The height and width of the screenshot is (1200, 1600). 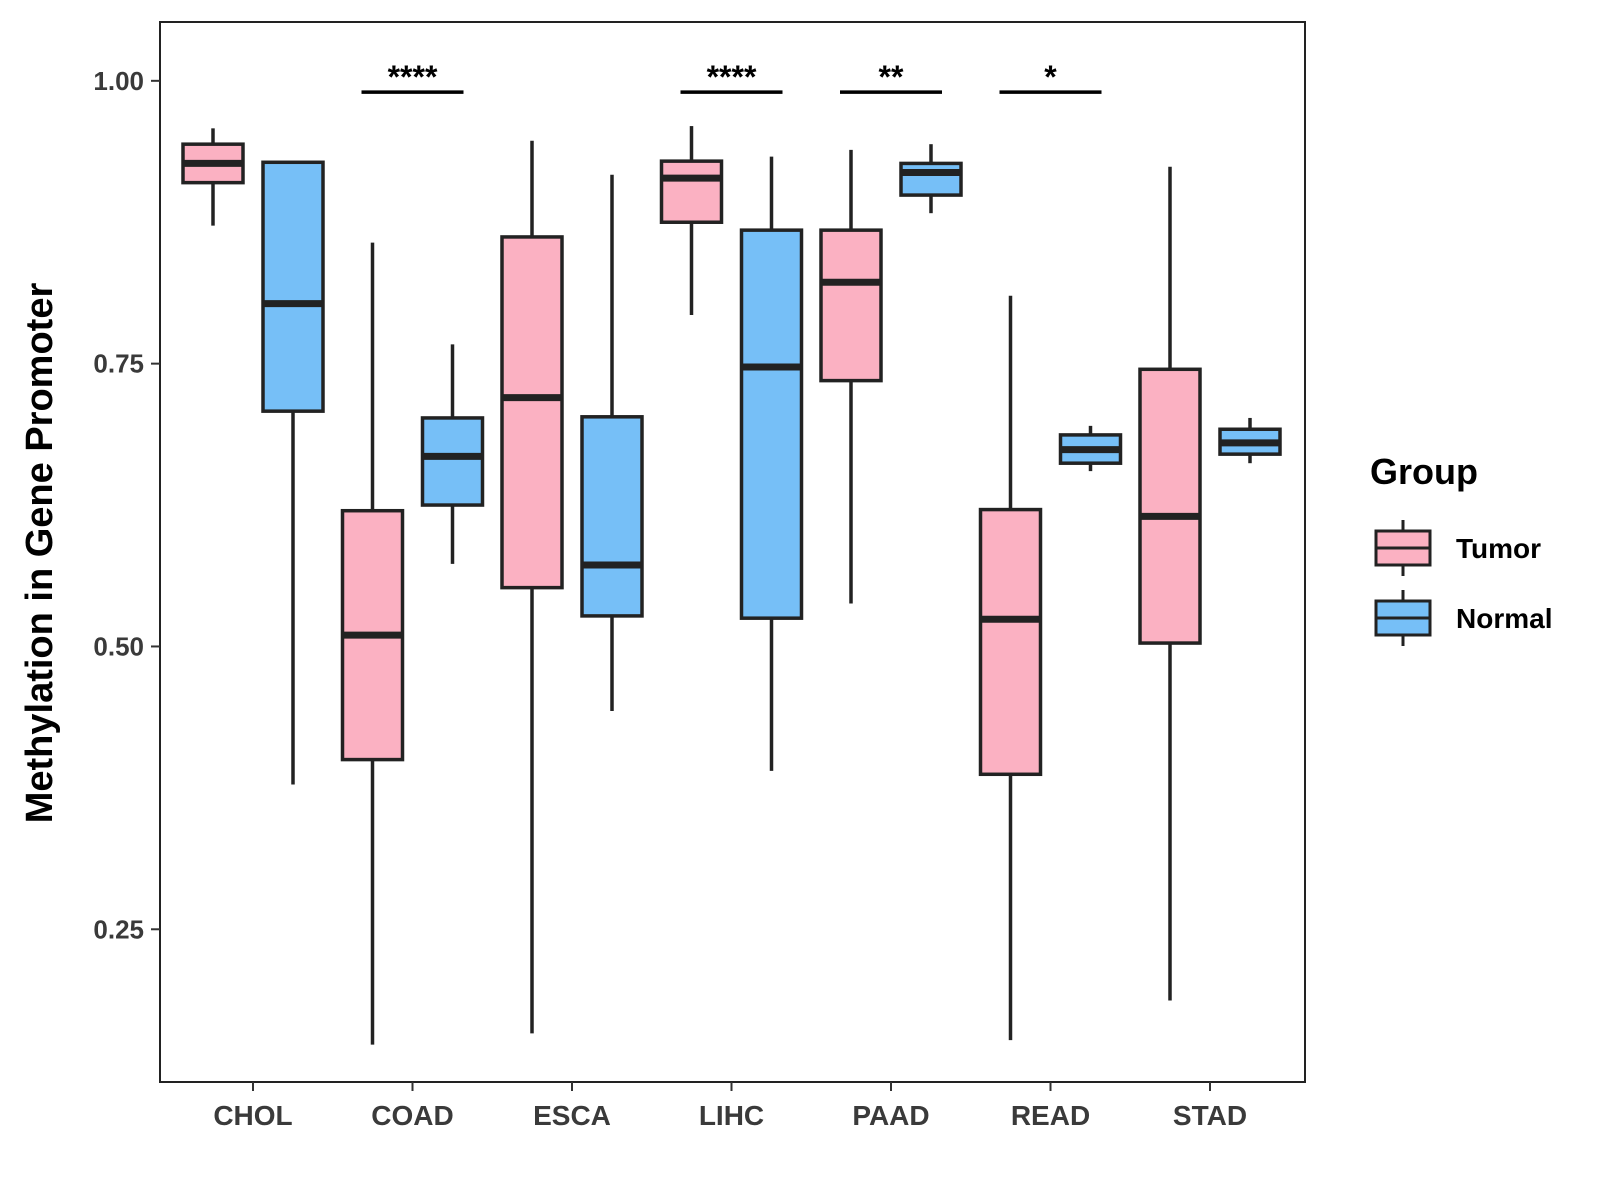 I want to click on y-axis: 0.25 0.50 0.75 1.00, so click(x=126, y=505).